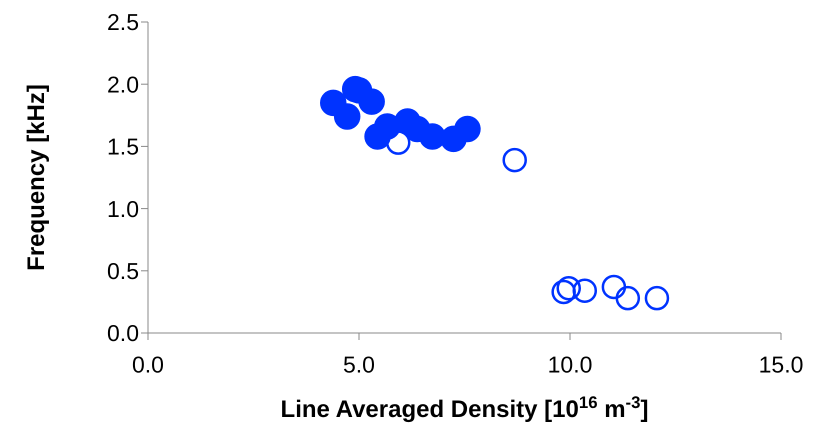 The image size is (815, 441). Describe the element at coordinates (123, 22) in the screenshot. I see `y-tick-label: 2.5` at that location.